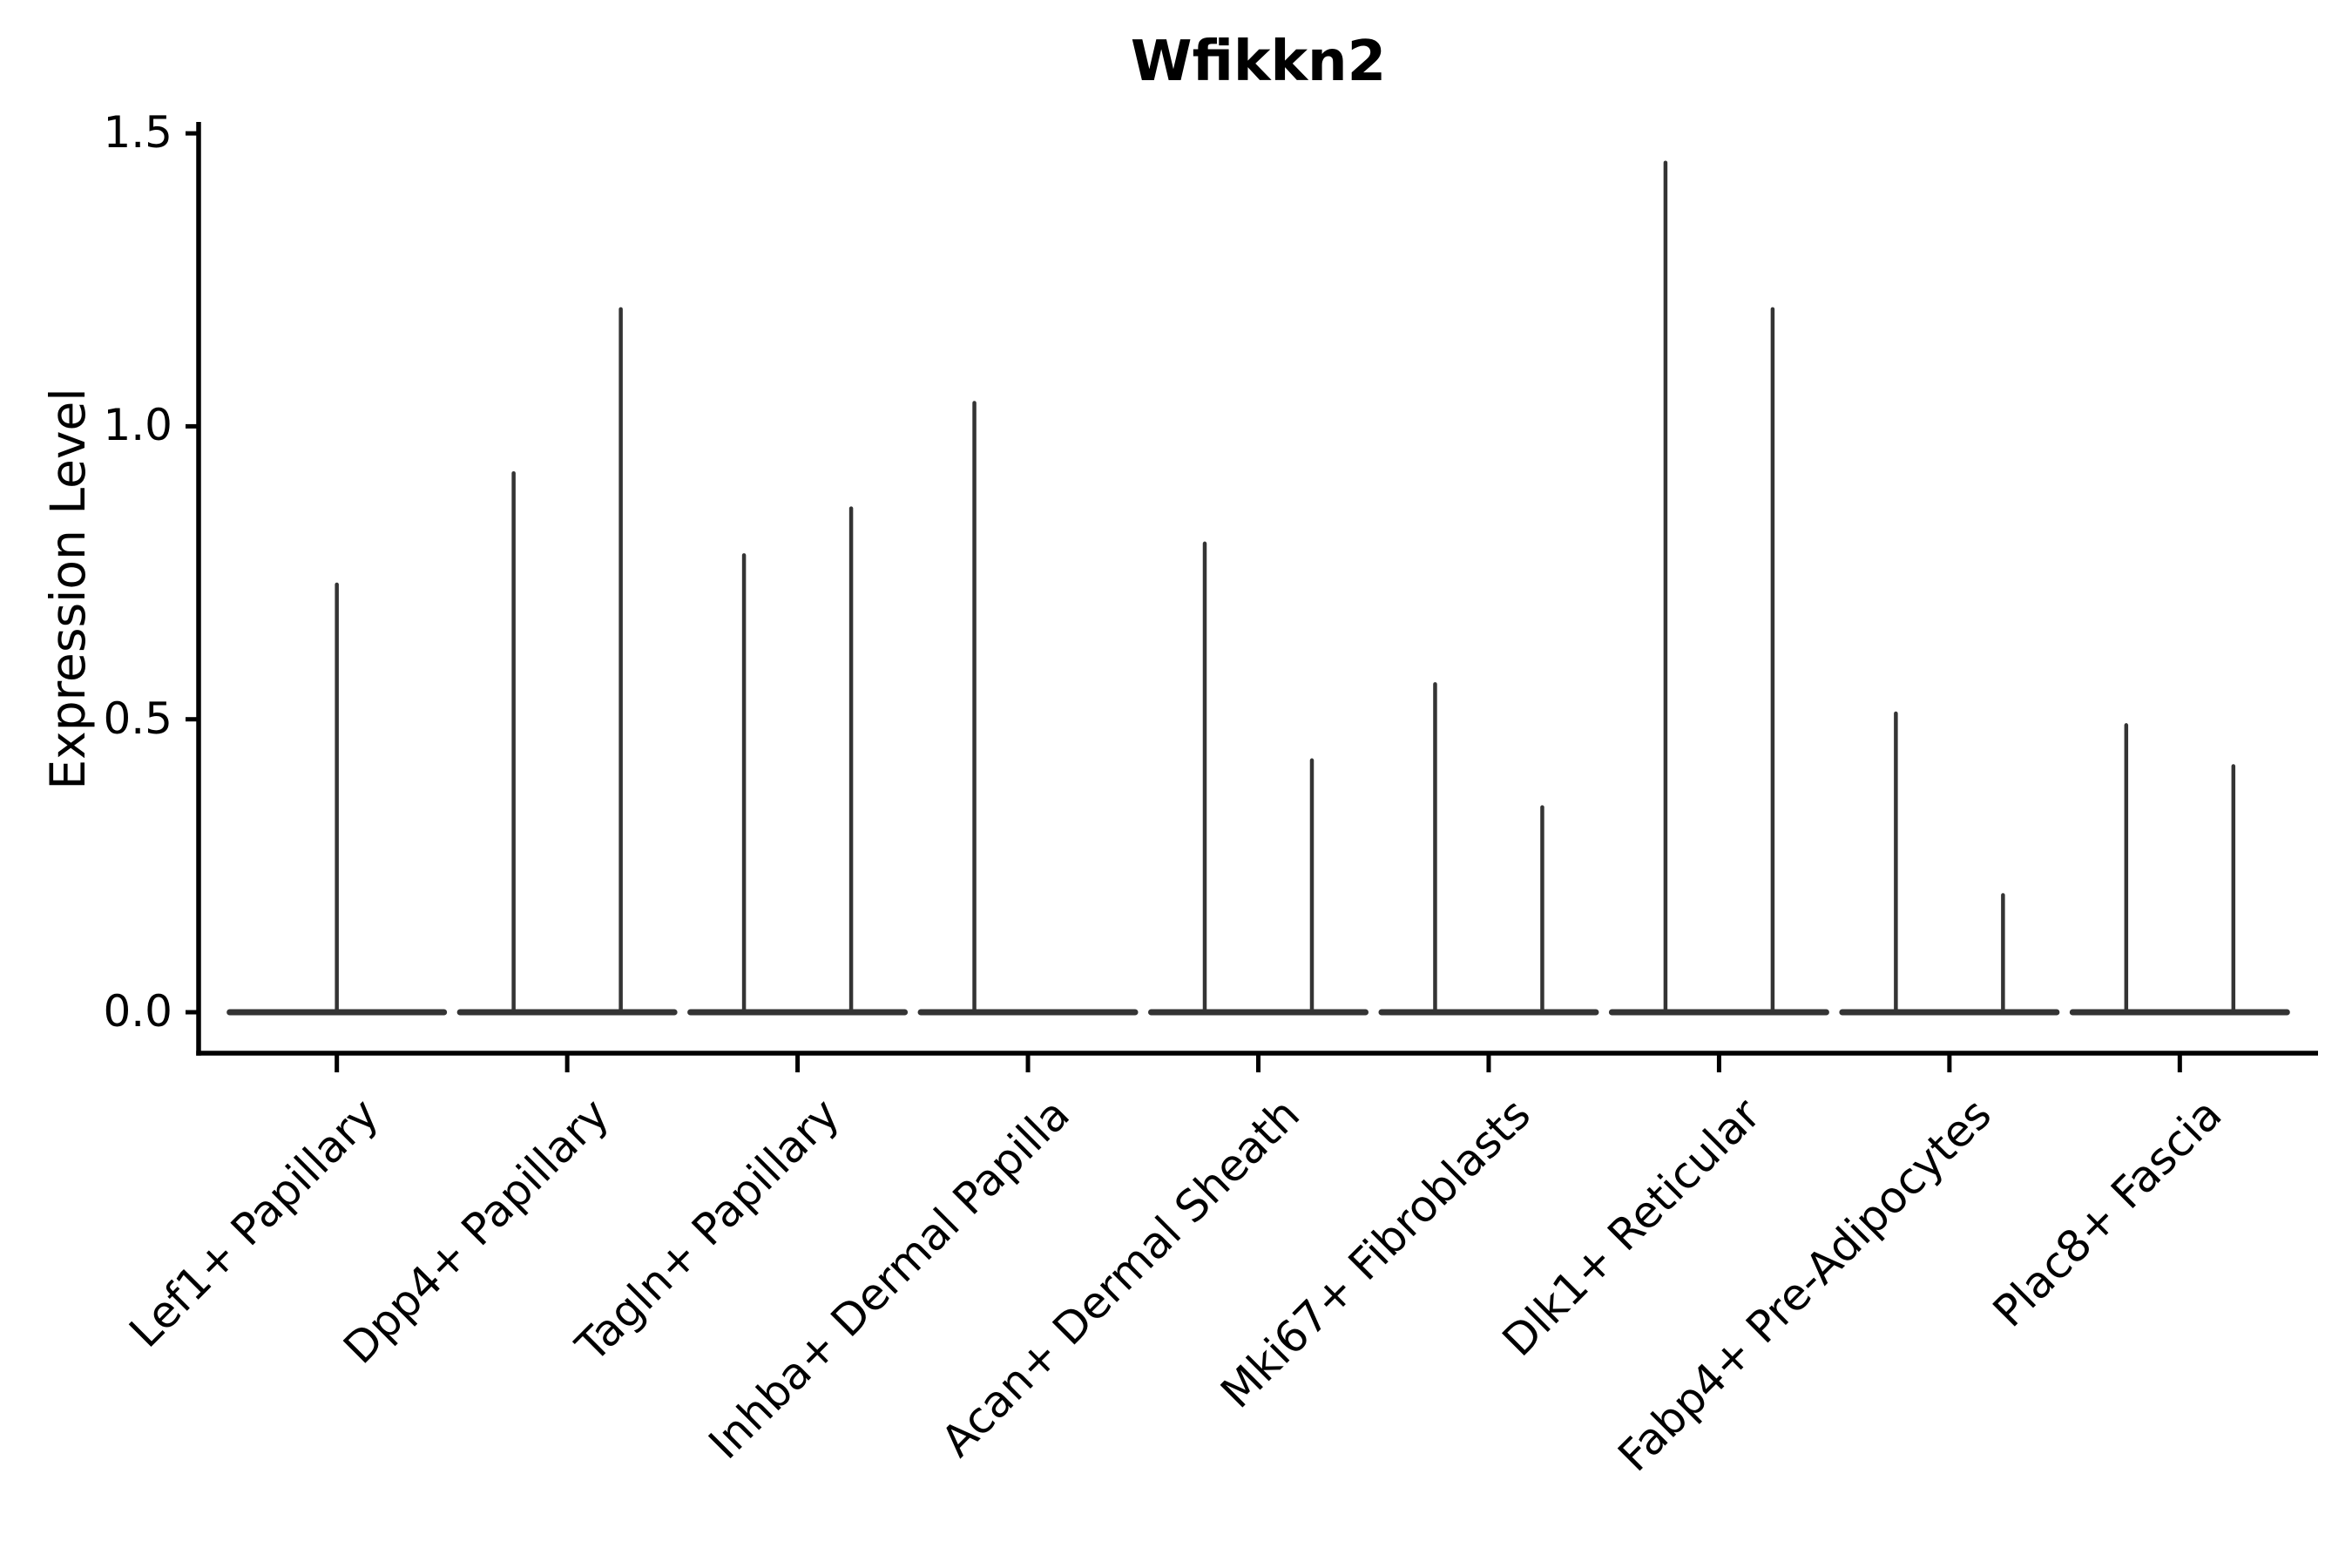 This screenshot has height=1568, width=2352. What do you see at coordinates (68, 589) in the screenshot?
I see `y-axis-label: Expression Level` at bounding box center [68, 589].